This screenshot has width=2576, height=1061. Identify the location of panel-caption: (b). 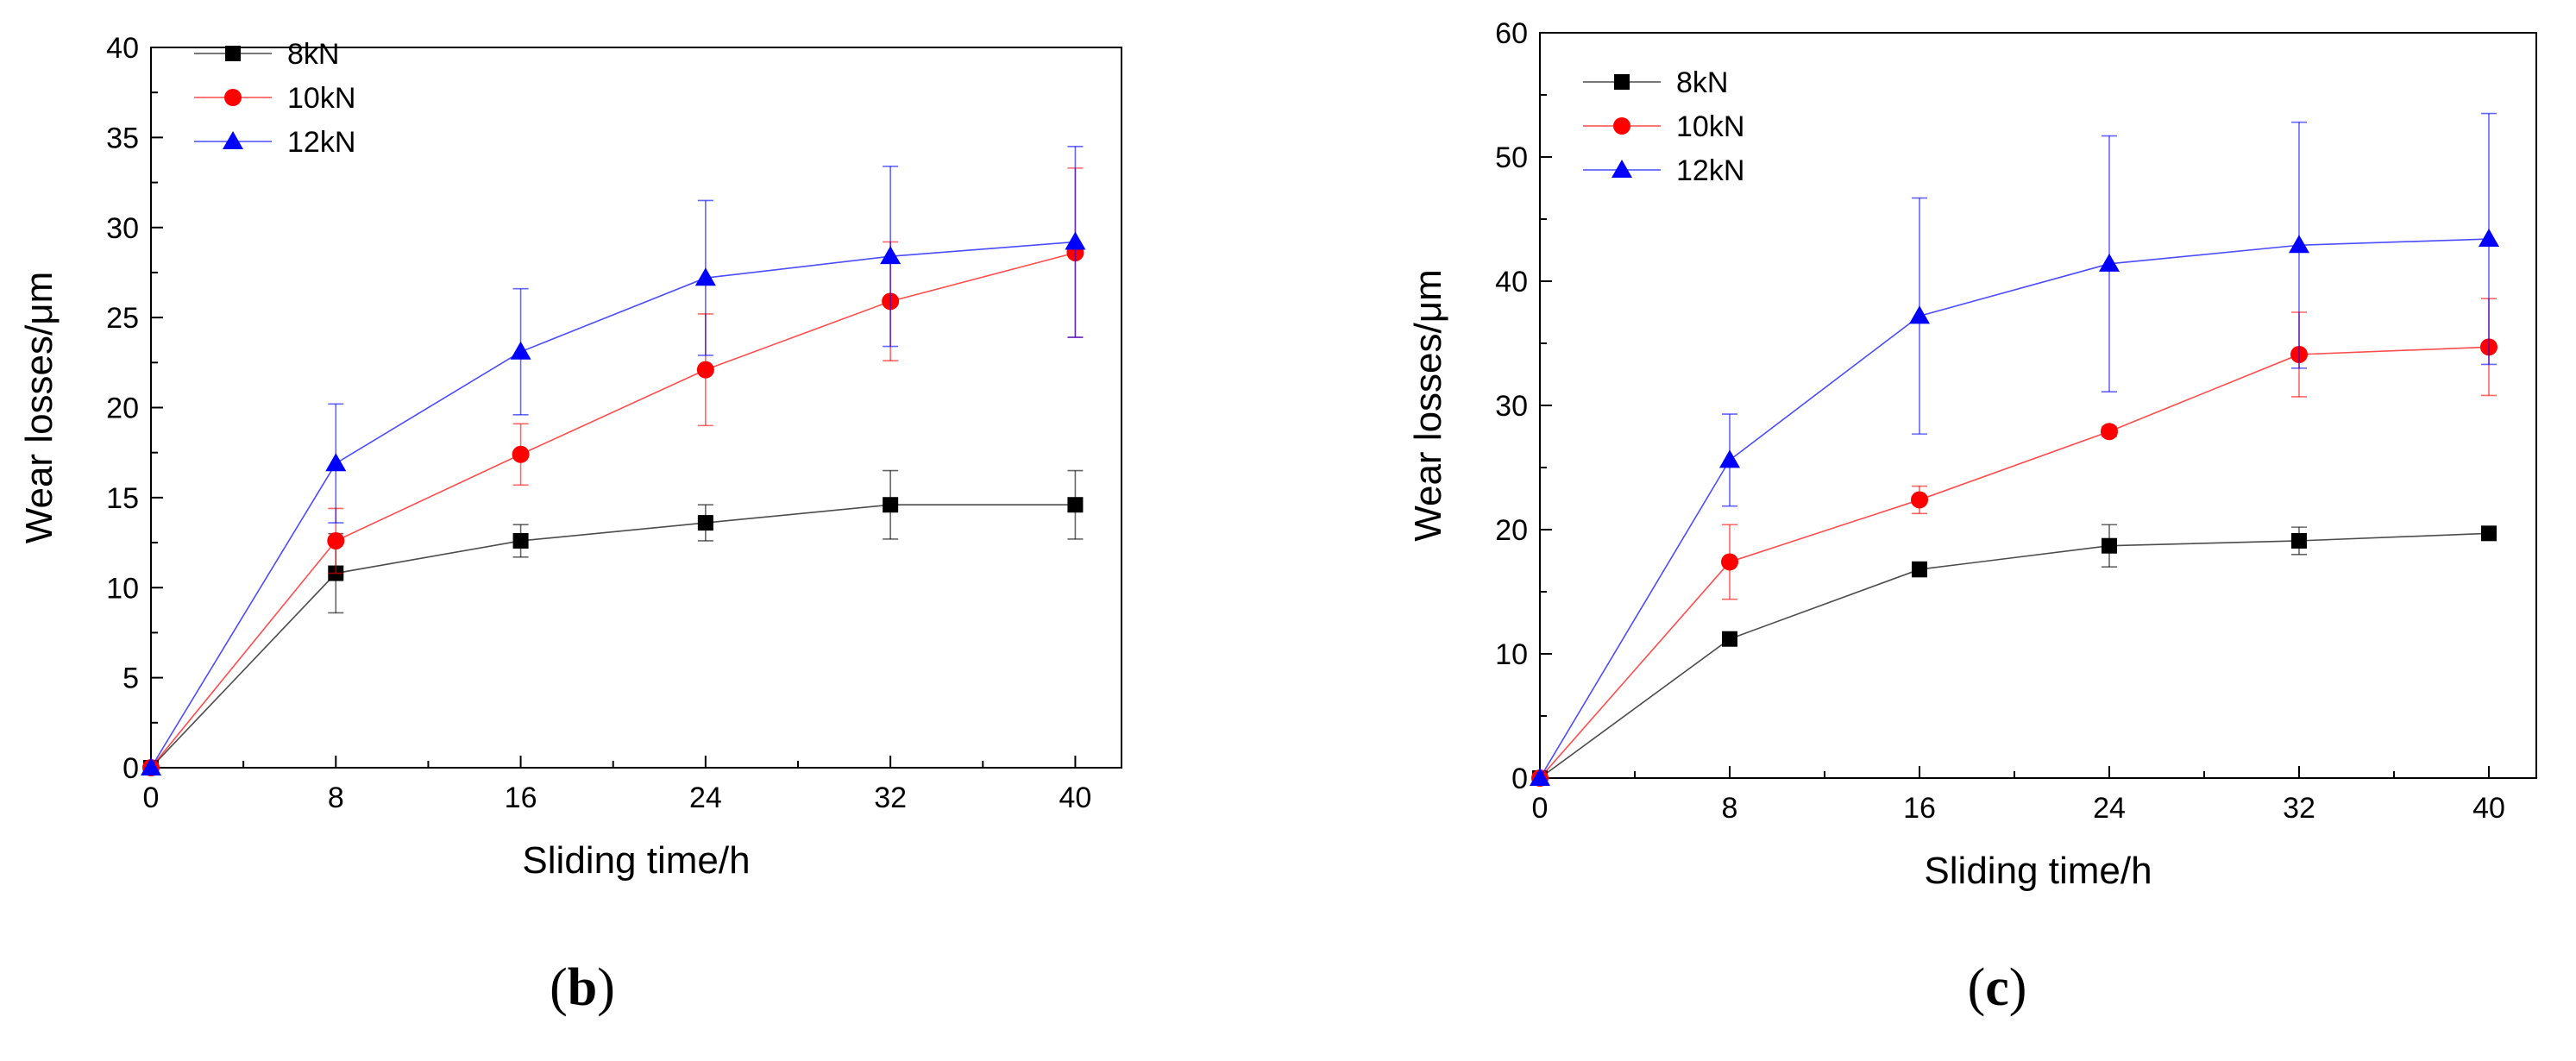
(582, 987).